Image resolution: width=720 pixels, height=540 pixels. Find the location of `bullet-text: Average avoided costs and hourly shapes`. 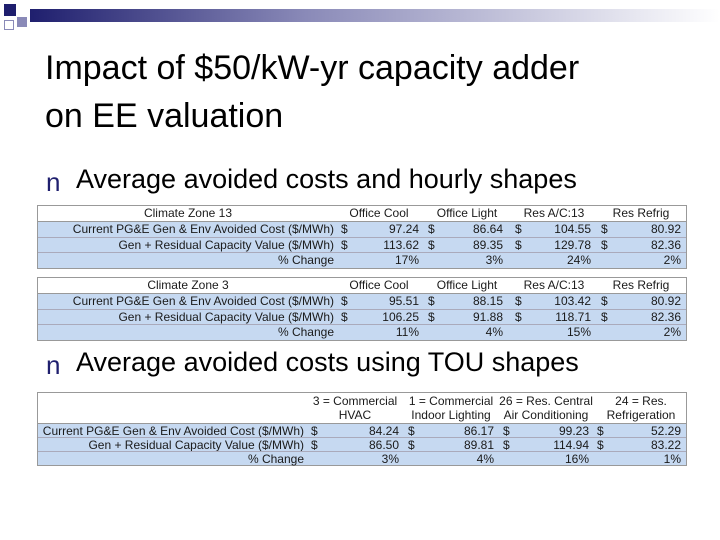

bullet-text: Average avoided costs and hourly shapes is located at coordinates (326, 179).